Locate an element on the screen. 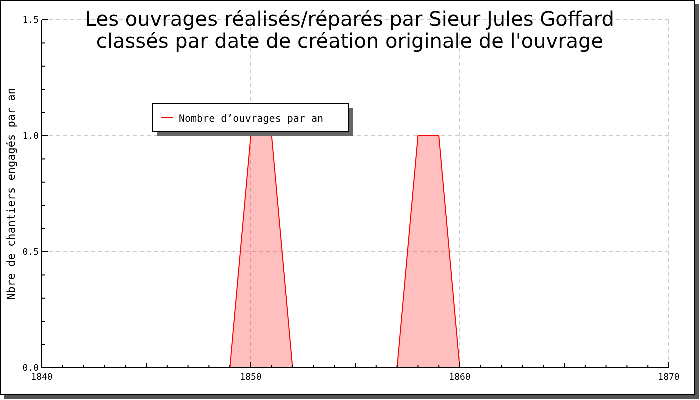 The width and height of the screenshot is (700, 400). chart-title: Les ouvrages réalisés/réparés par Sieur Jules Goffard classés par date de création originale de l'ouvrage is located at coordinates (350, 30).